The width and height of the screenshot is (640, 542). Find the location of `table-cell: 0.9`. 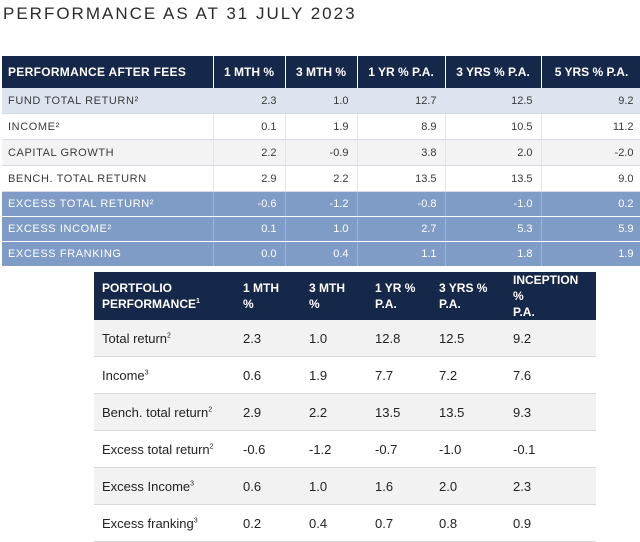

table-cell: 0.9 is located at coordinates (550, 523).